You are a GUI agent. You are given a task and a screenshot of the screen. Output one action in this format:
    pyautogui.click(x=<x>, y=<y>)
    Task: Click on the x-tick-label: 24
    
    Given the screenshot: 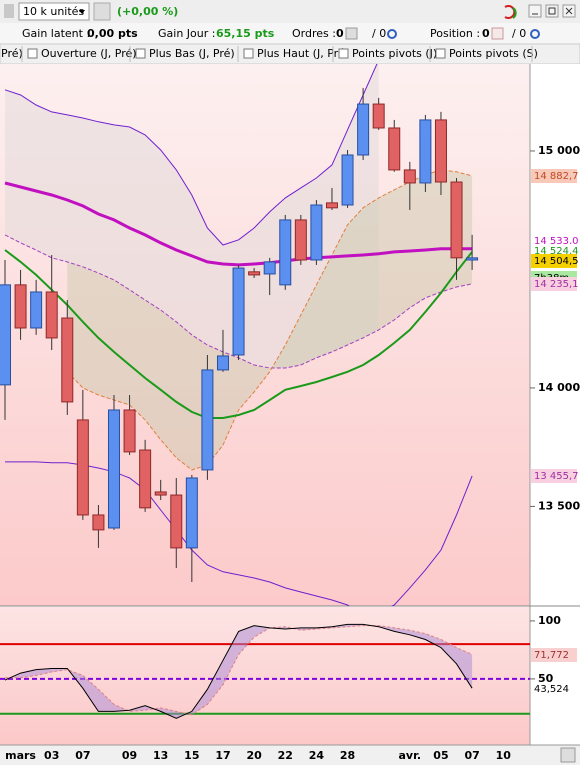 What is the action you would take?
    pyautogui.click(x=317, y=755)
    